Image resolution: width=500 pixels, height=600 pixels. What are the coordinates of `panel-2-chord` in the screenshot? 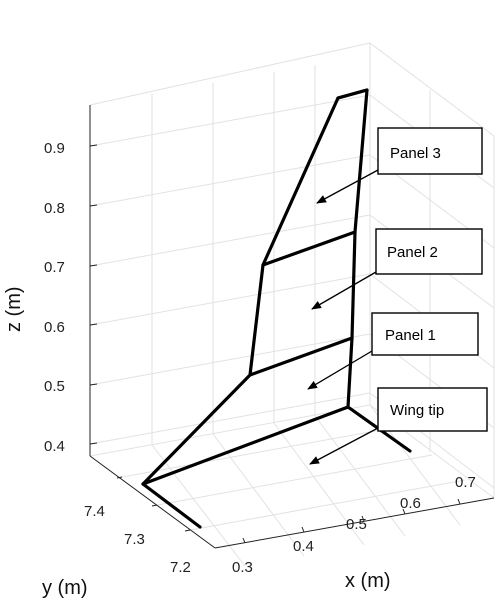 It's located at (309, 248).